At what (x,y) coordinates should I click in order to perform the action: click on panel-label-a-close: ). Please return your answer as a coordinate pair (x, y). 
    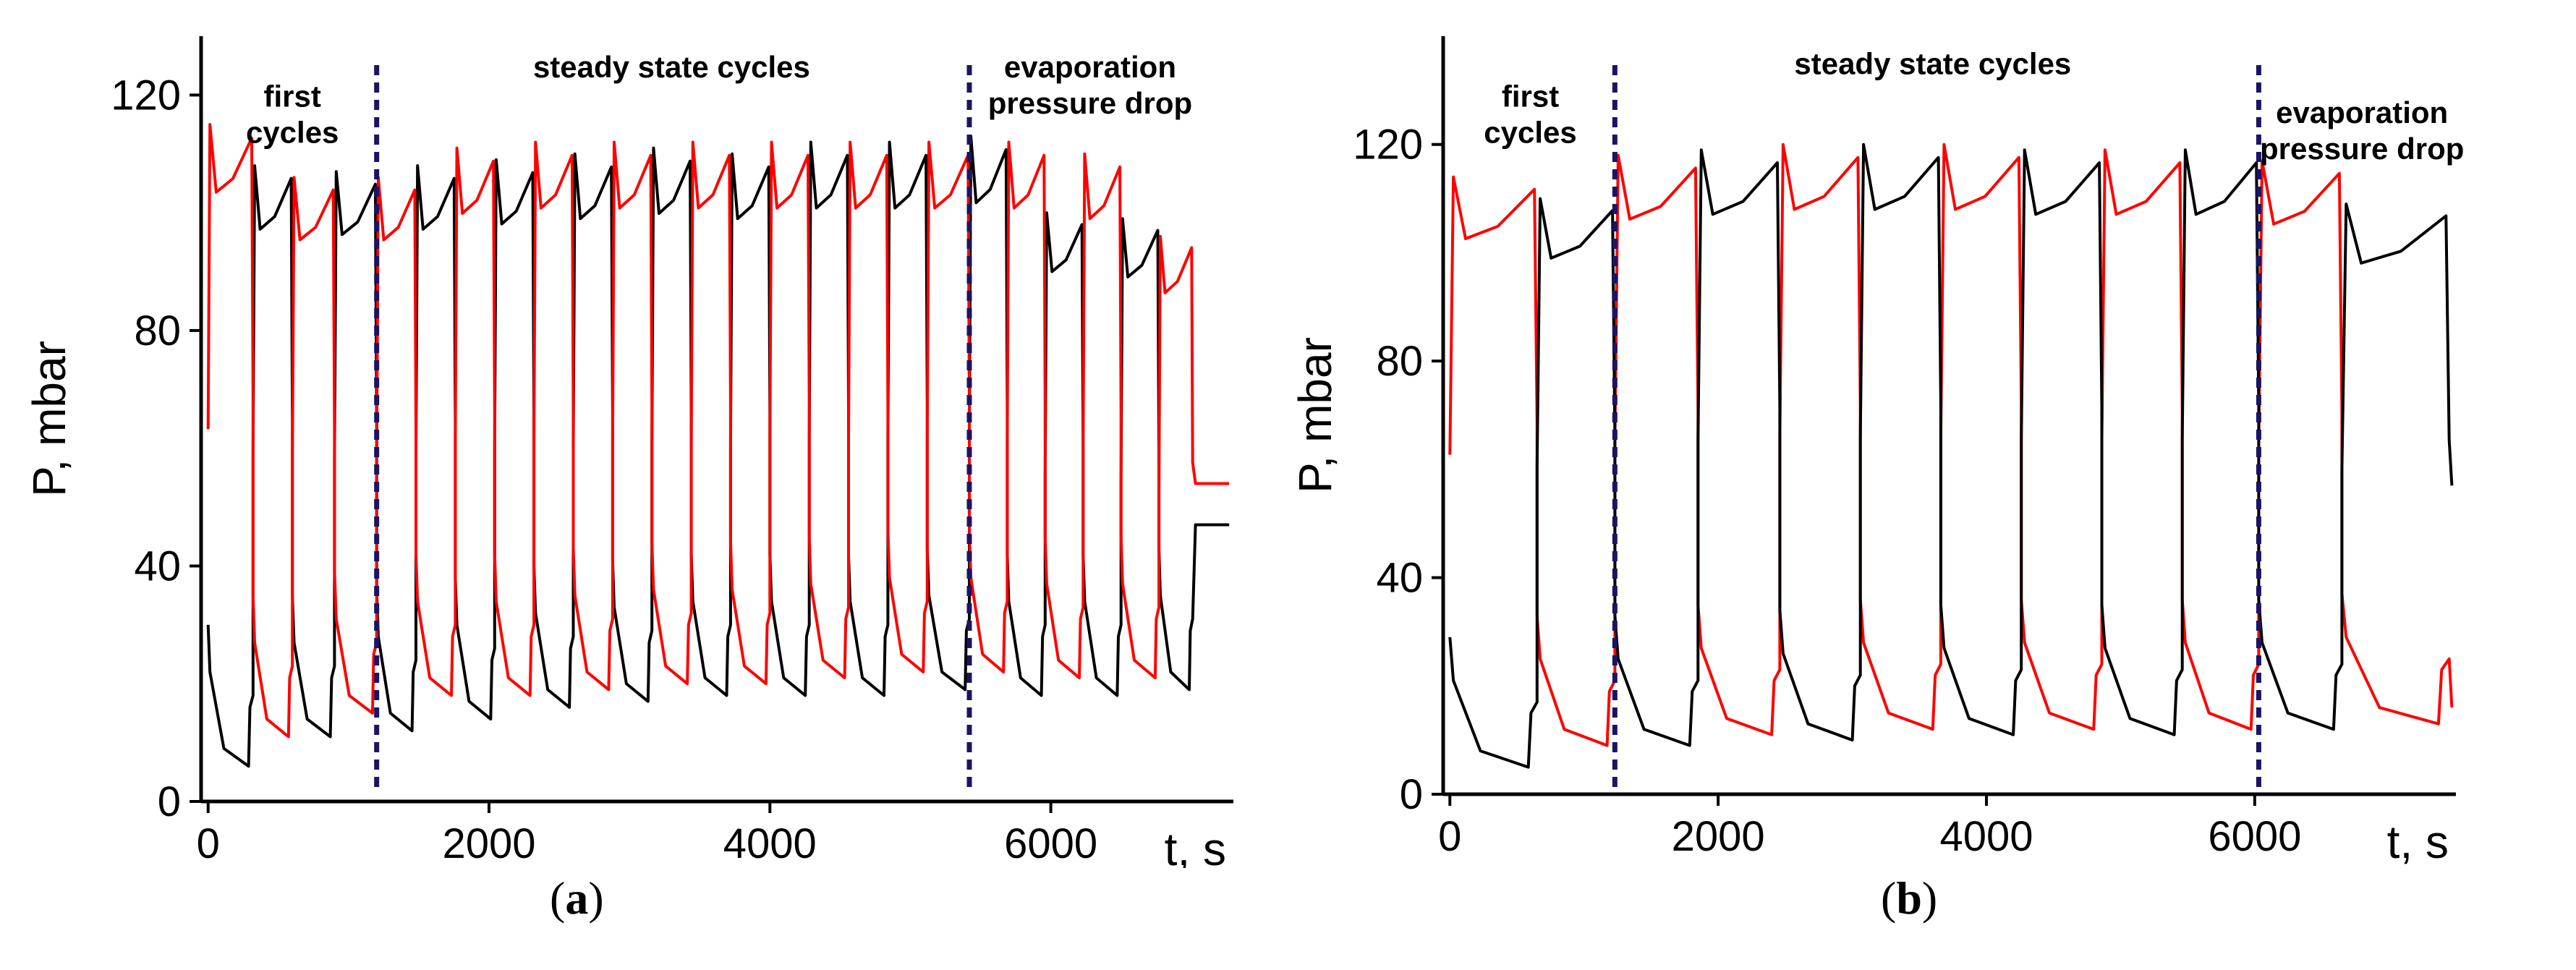
    Looking at the image, I should click on (596, 898).